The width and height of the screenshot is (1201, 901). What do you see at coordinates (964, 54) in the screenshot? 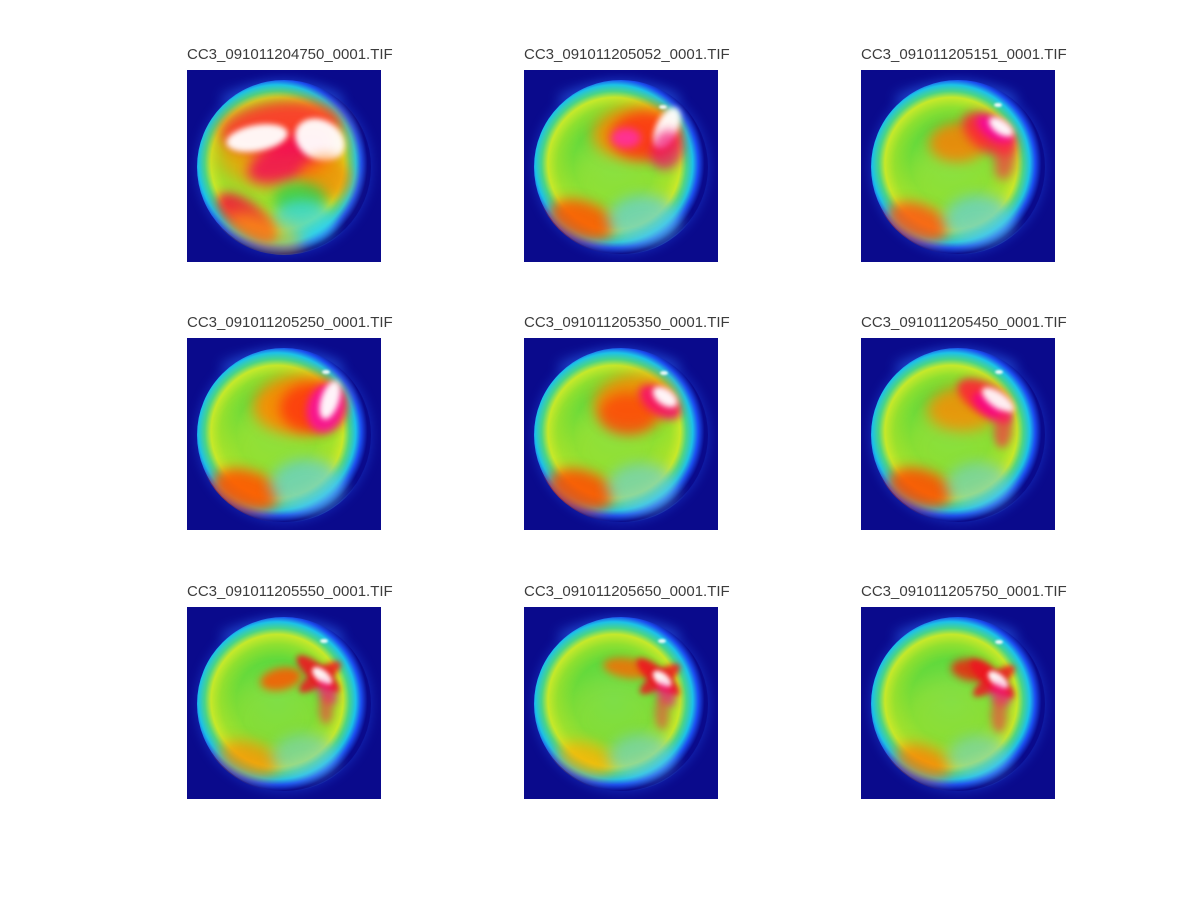
I see `image-title: CC3_091011205151_0001.TIF` at bounding box center [964, 54].